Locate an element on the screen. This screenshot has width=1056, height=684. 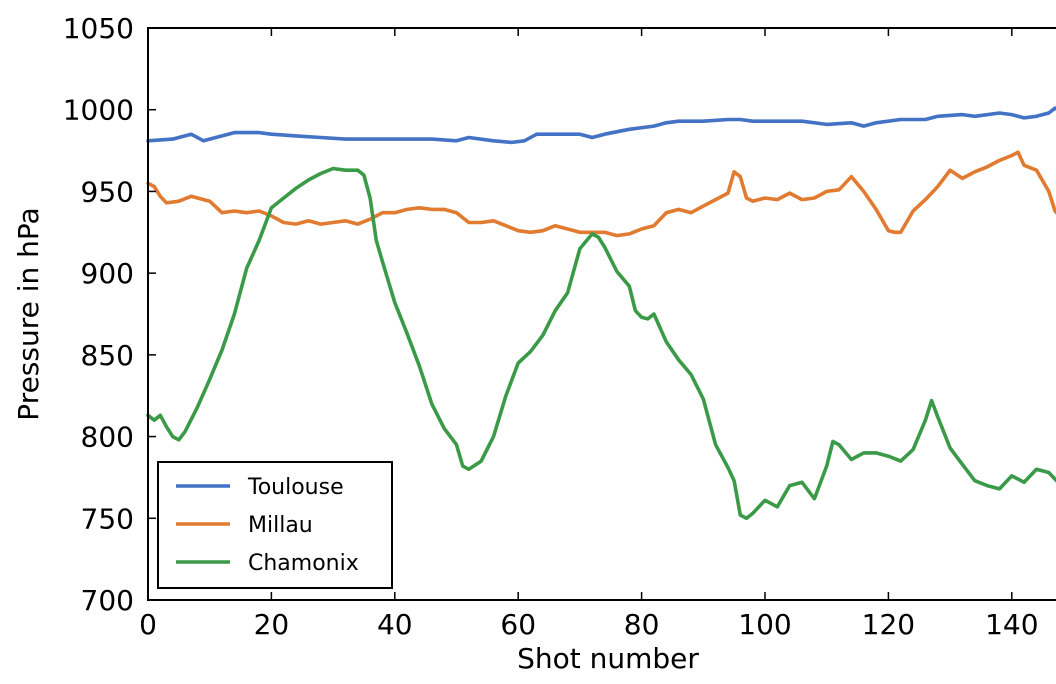
series-line-toulouse is located at coordinates (601, 125).